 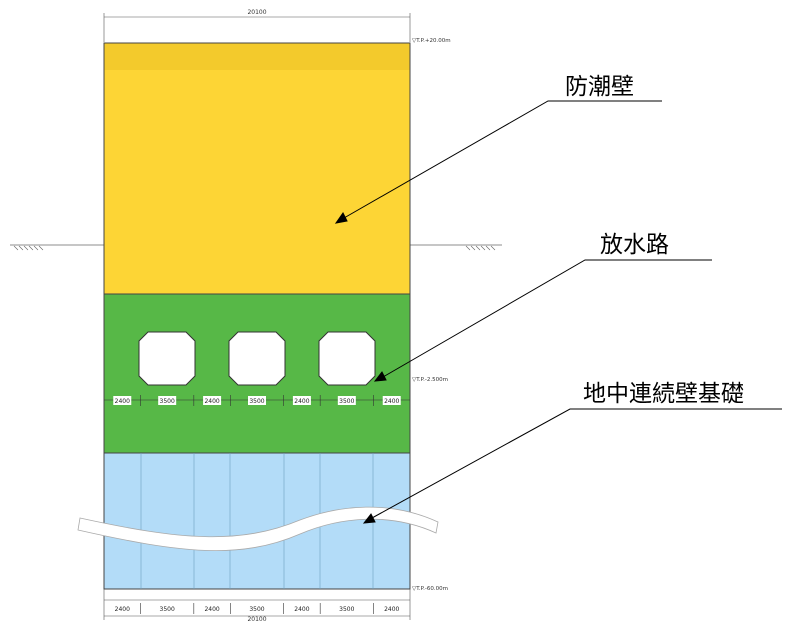 What do you see at coordinates (663, 394) in the screenshot?
I see `callout-foundation-label: 地中連続壁基礎` at bounding box center [663, 394].